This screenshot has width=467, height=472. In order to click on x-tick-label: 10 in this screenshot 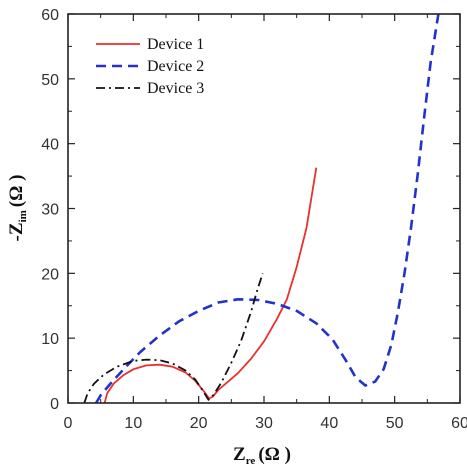, I will do `click(133, 423)`.